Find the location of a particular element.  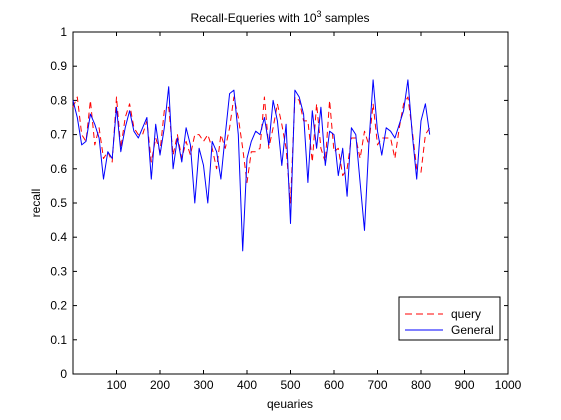

x-tick-label: 600 is located at coordinates (334, 385).